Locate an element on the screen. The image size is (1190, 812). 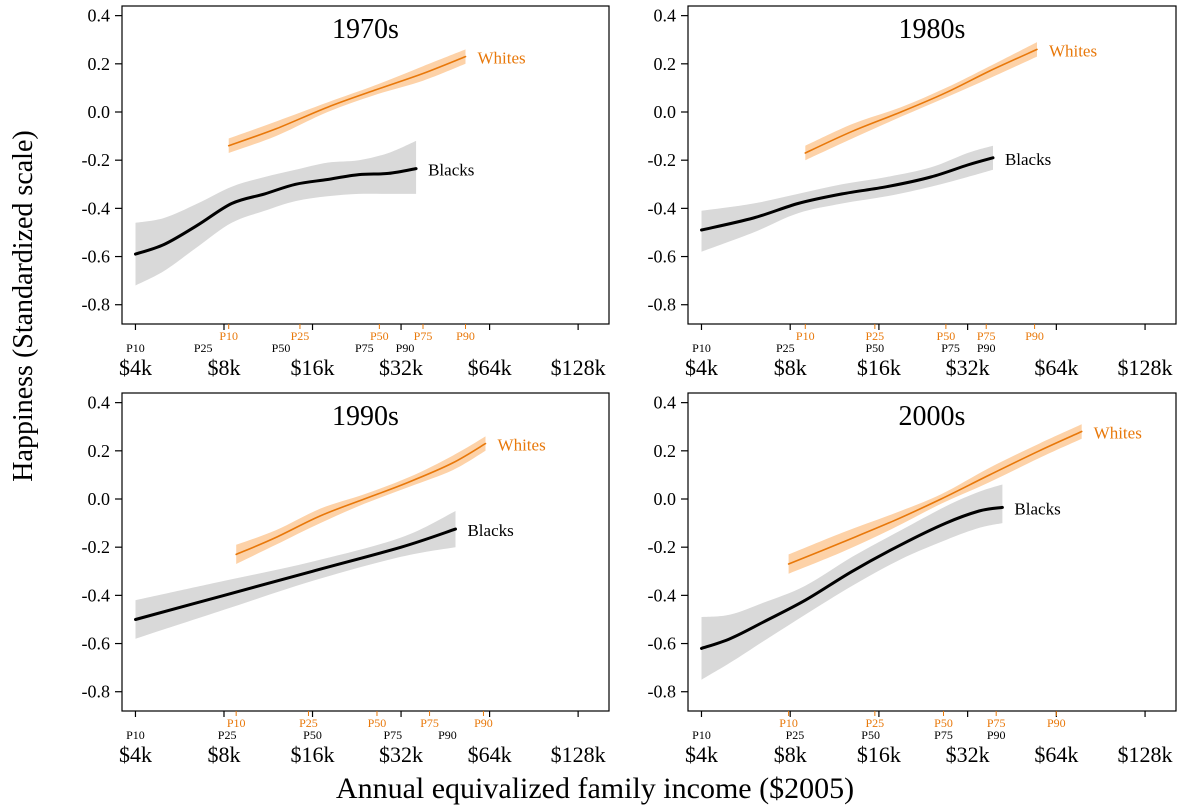
x-axis-label: Annual equivalized family income ($2005) is located at coordinates (595, 788).